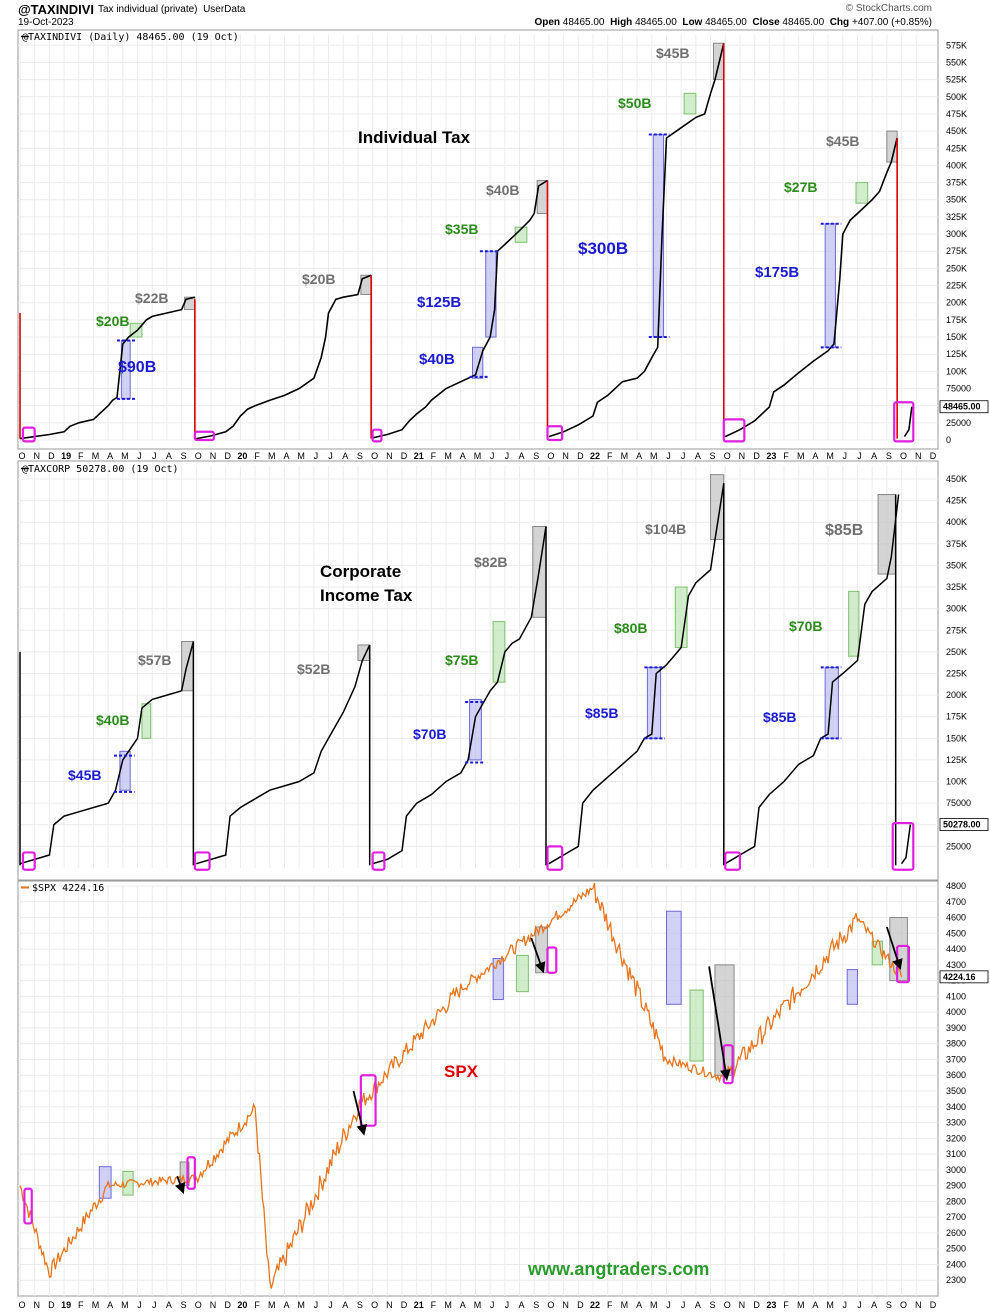 This screenshot has height=1314, width=990. What do you see at coordinates (956, 1059) in the screenshot?
I see `y-tick-label: 3700` at bounding box center [956, 1059].